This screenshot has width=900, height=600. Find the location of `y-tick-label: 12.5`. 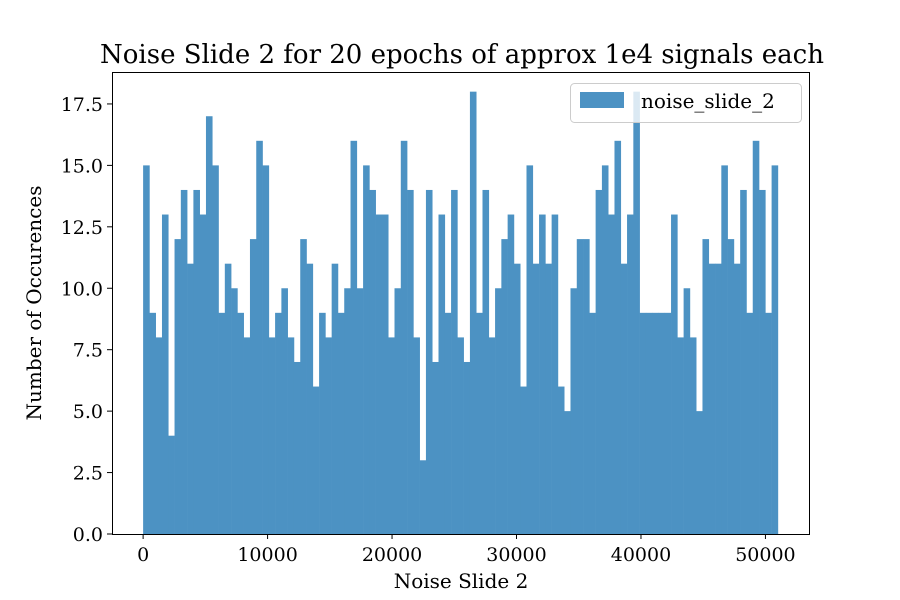

y-tick-label: 12.5 is located at coordinates (82, 228).